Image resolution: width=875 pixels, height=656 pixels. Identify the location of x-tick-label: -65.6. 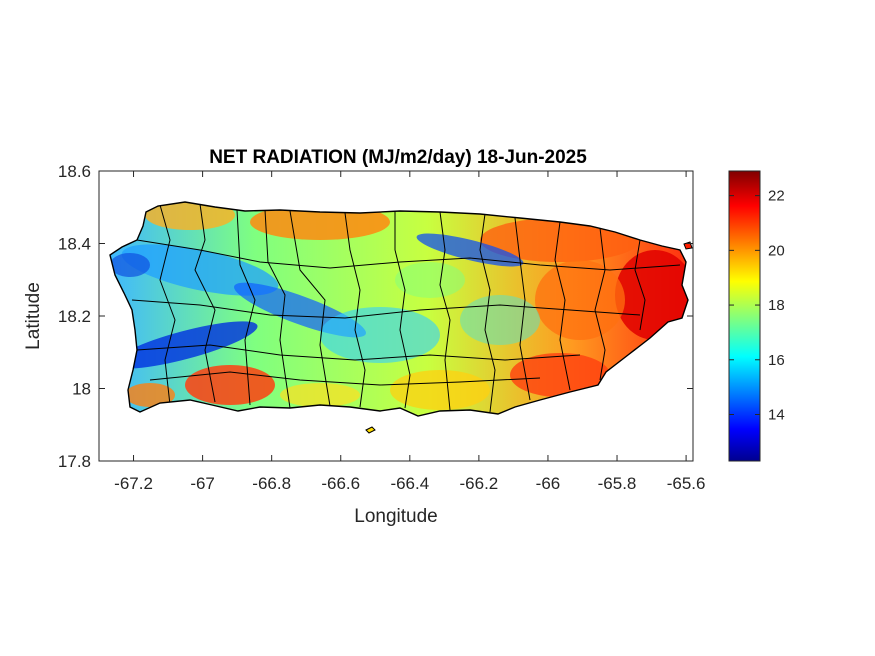
(686, 483).